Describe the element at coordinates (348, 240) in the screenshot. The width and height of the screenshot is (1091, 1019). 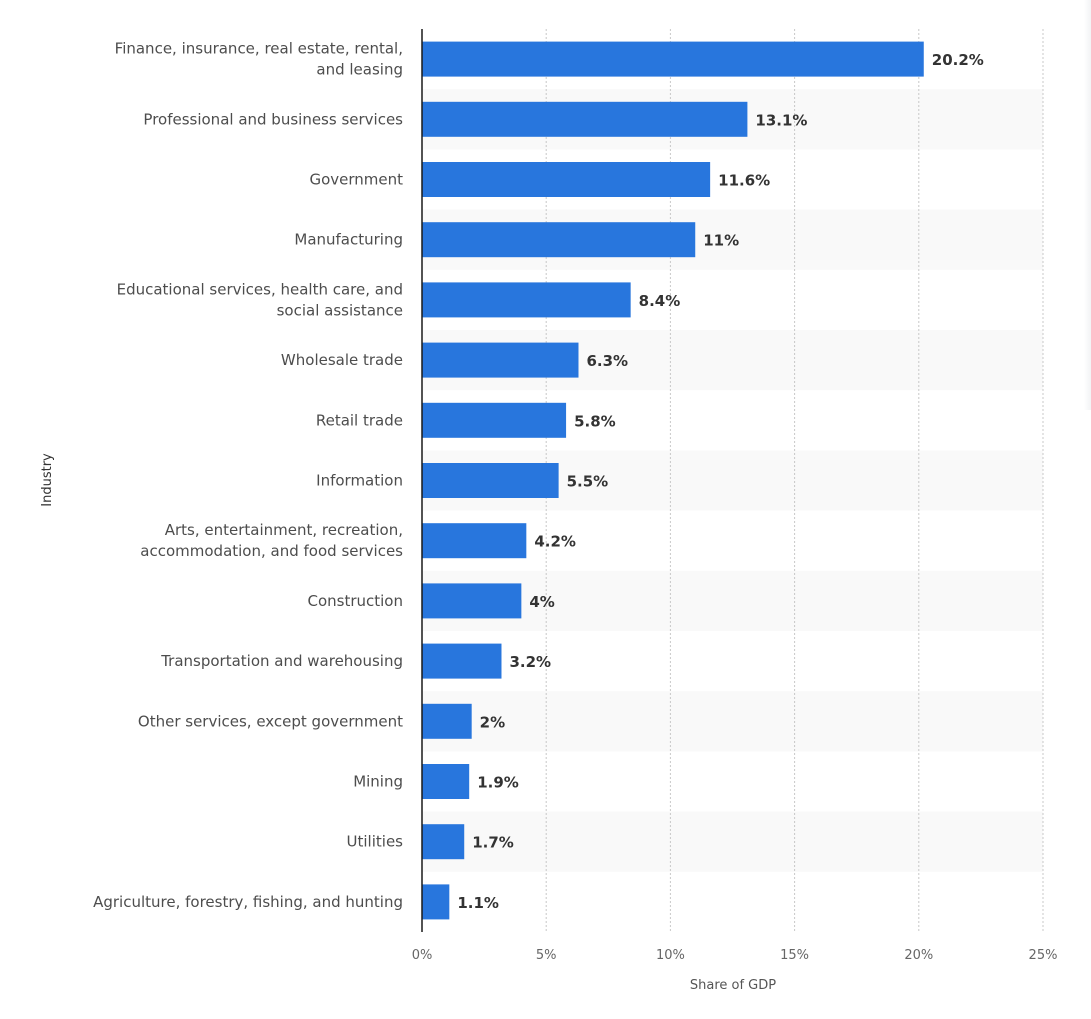
I see `category-label: Manufacturing` at that location.